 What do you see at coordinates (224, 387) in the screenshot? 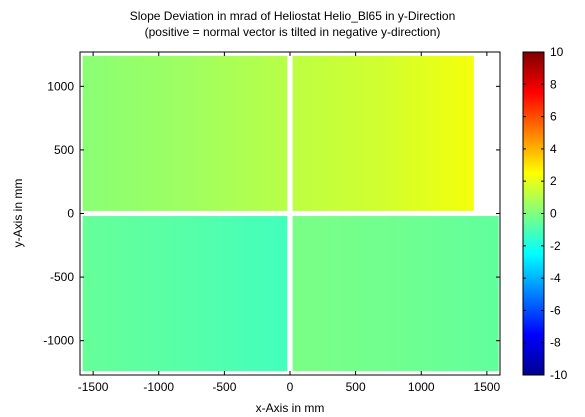
I see `x-tick-label: -500` at bounding box center [224, 387].